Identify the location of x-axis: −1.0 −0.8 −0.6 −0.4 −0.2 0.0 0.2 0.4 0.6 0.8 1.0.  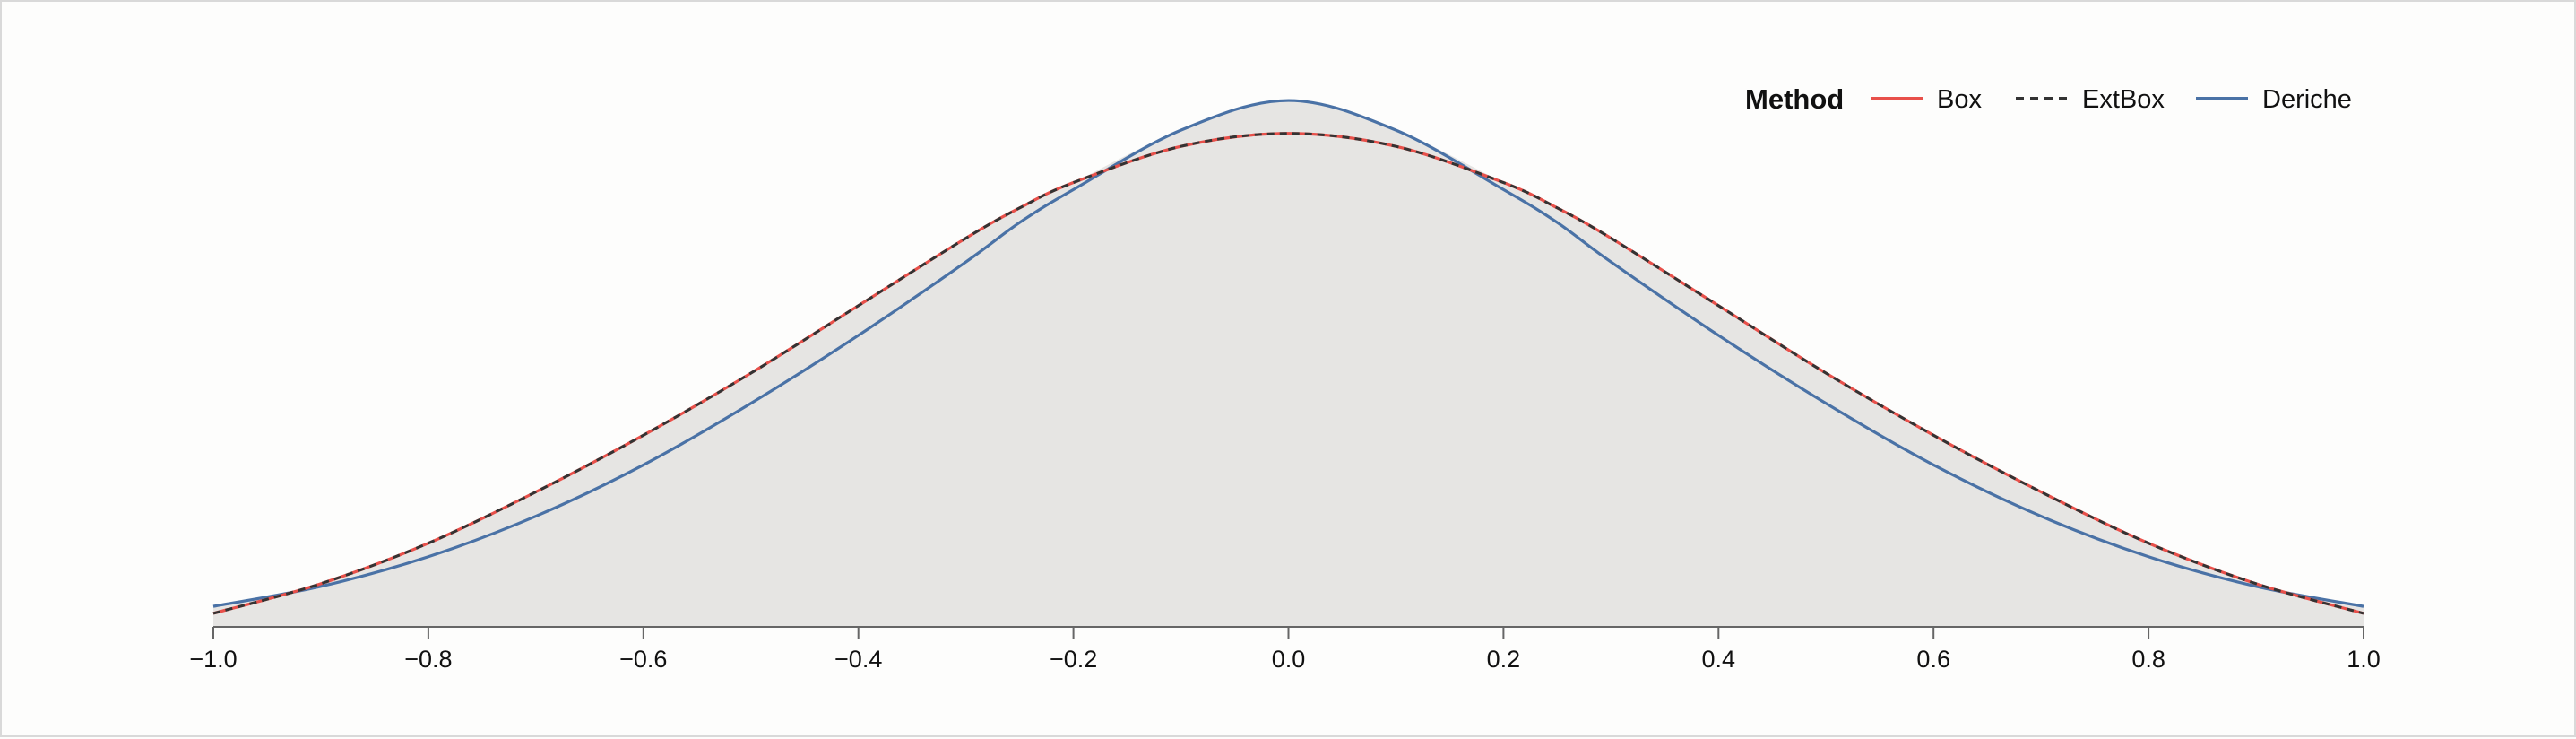
(1285, 649).